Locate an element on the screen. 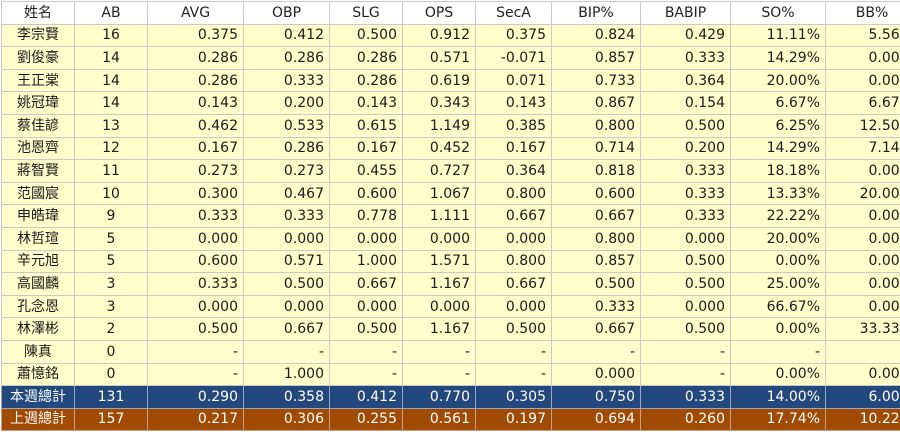  cell-avg: 0.500 is located at coordinates (195, 329).